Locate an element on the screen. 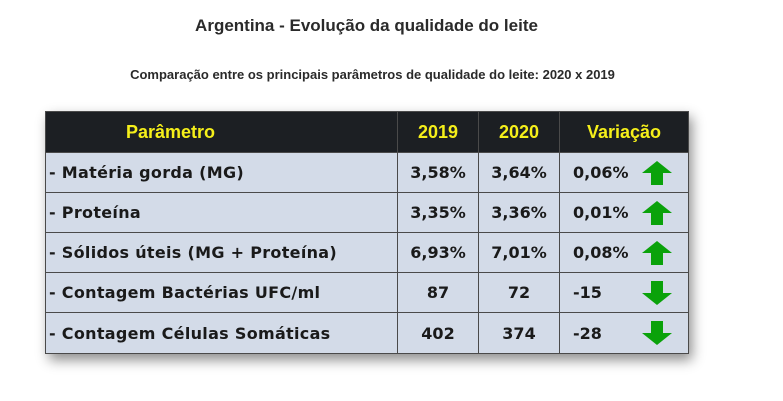 This screenshot has width=783, height=401. value-2020: 3,64% is located at coordinates (519, 172).